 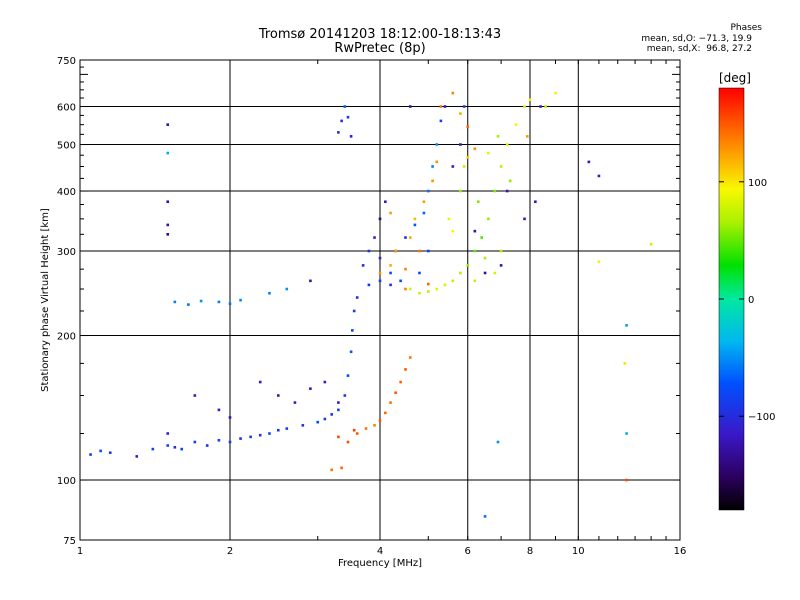 What do you see at coordinates (66, 146) in the screenshot?
I see `y-tick-label: 500` at bounding box center [66, 146].